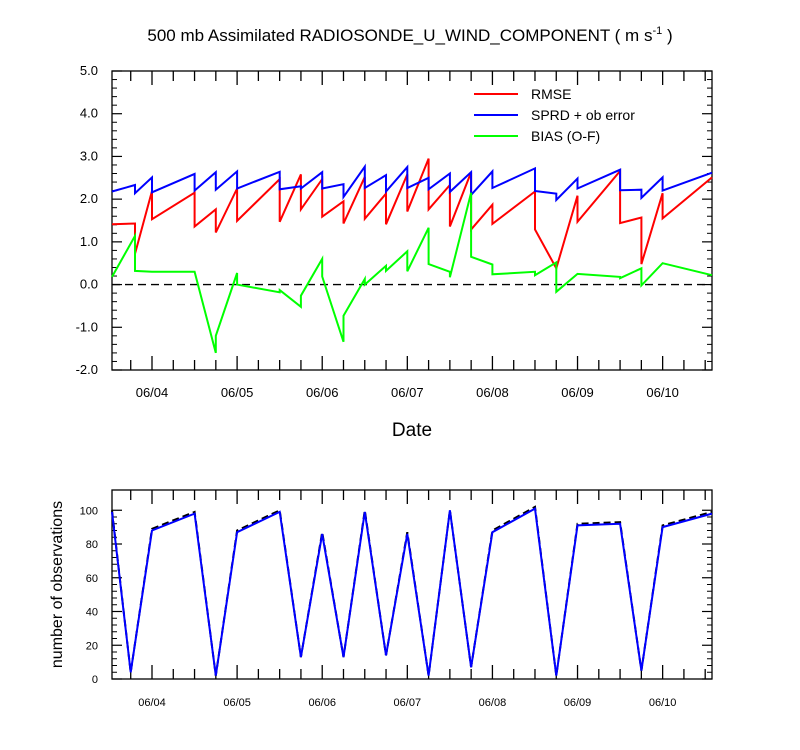 The height and width of the screenshot is (750, 800). What do you see at coordinates (89, 113) in the screenshot?
I see `y-tick-label: 4.0` at bounding box center [89, 113].